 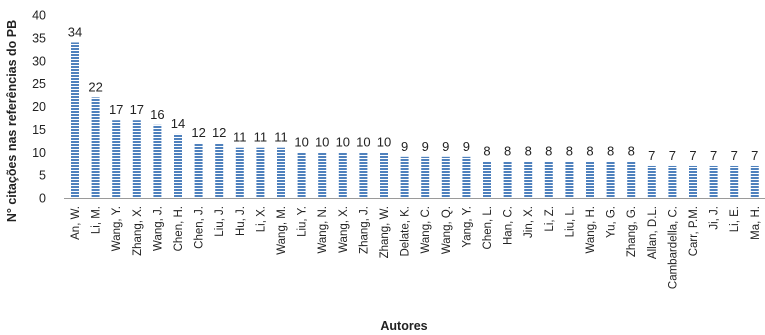 What do you see at coordinates (261, 219) in the screenshot?
I see `x-tick-label: Li, X.` at bounding box center [261, 219].